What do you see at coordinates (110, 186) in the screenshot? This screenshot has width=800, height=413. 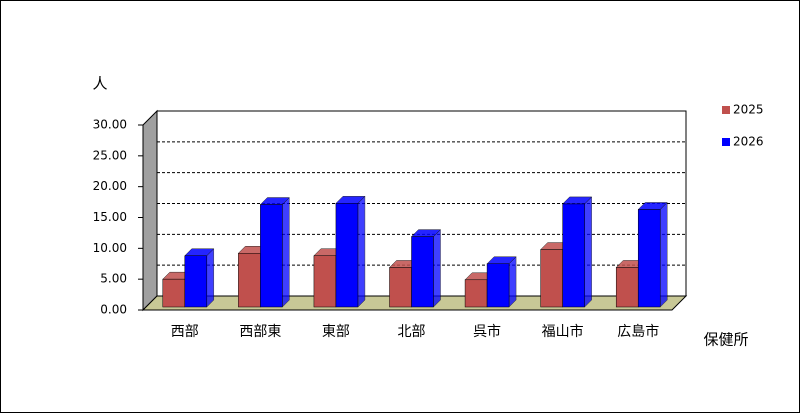 I see `y-tick-label: 20.00` at bounding box center [110, 186].